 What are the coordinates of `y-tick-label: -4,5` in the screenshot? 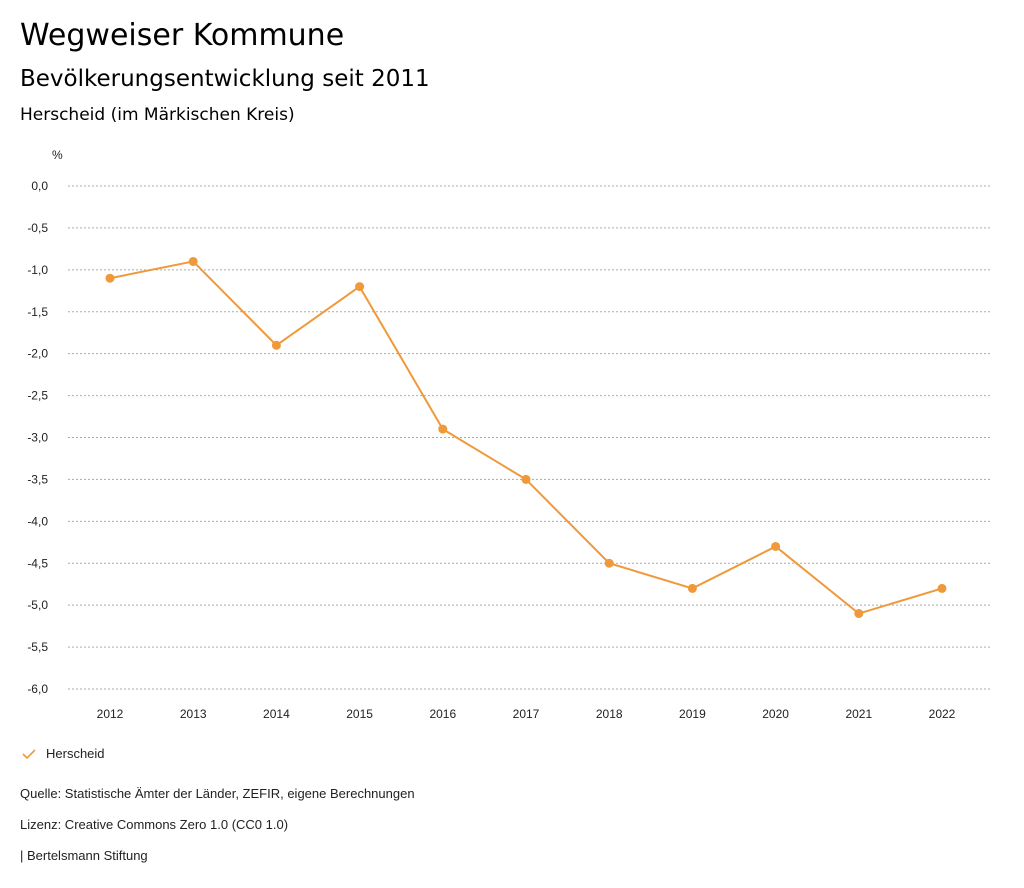 It's located at (37, 563).